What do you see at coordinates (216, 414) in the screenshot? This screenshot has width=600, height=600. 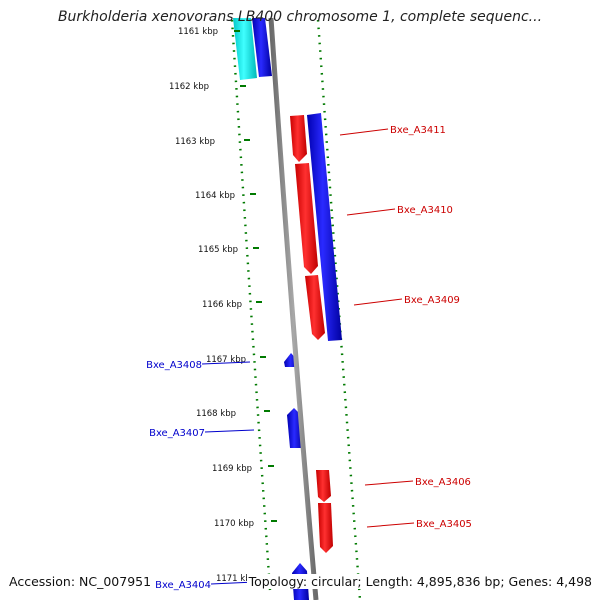 I see `kbp-tick-label: 1168 kbp` at bounding box center [216, 414].